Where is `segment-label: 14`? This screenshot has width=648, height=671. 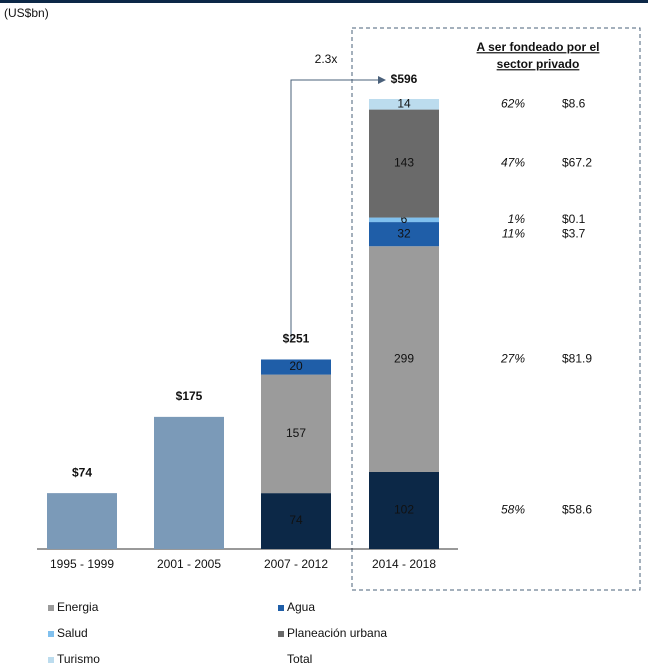 segment-label: 14 is located at coordinates (404, 103).